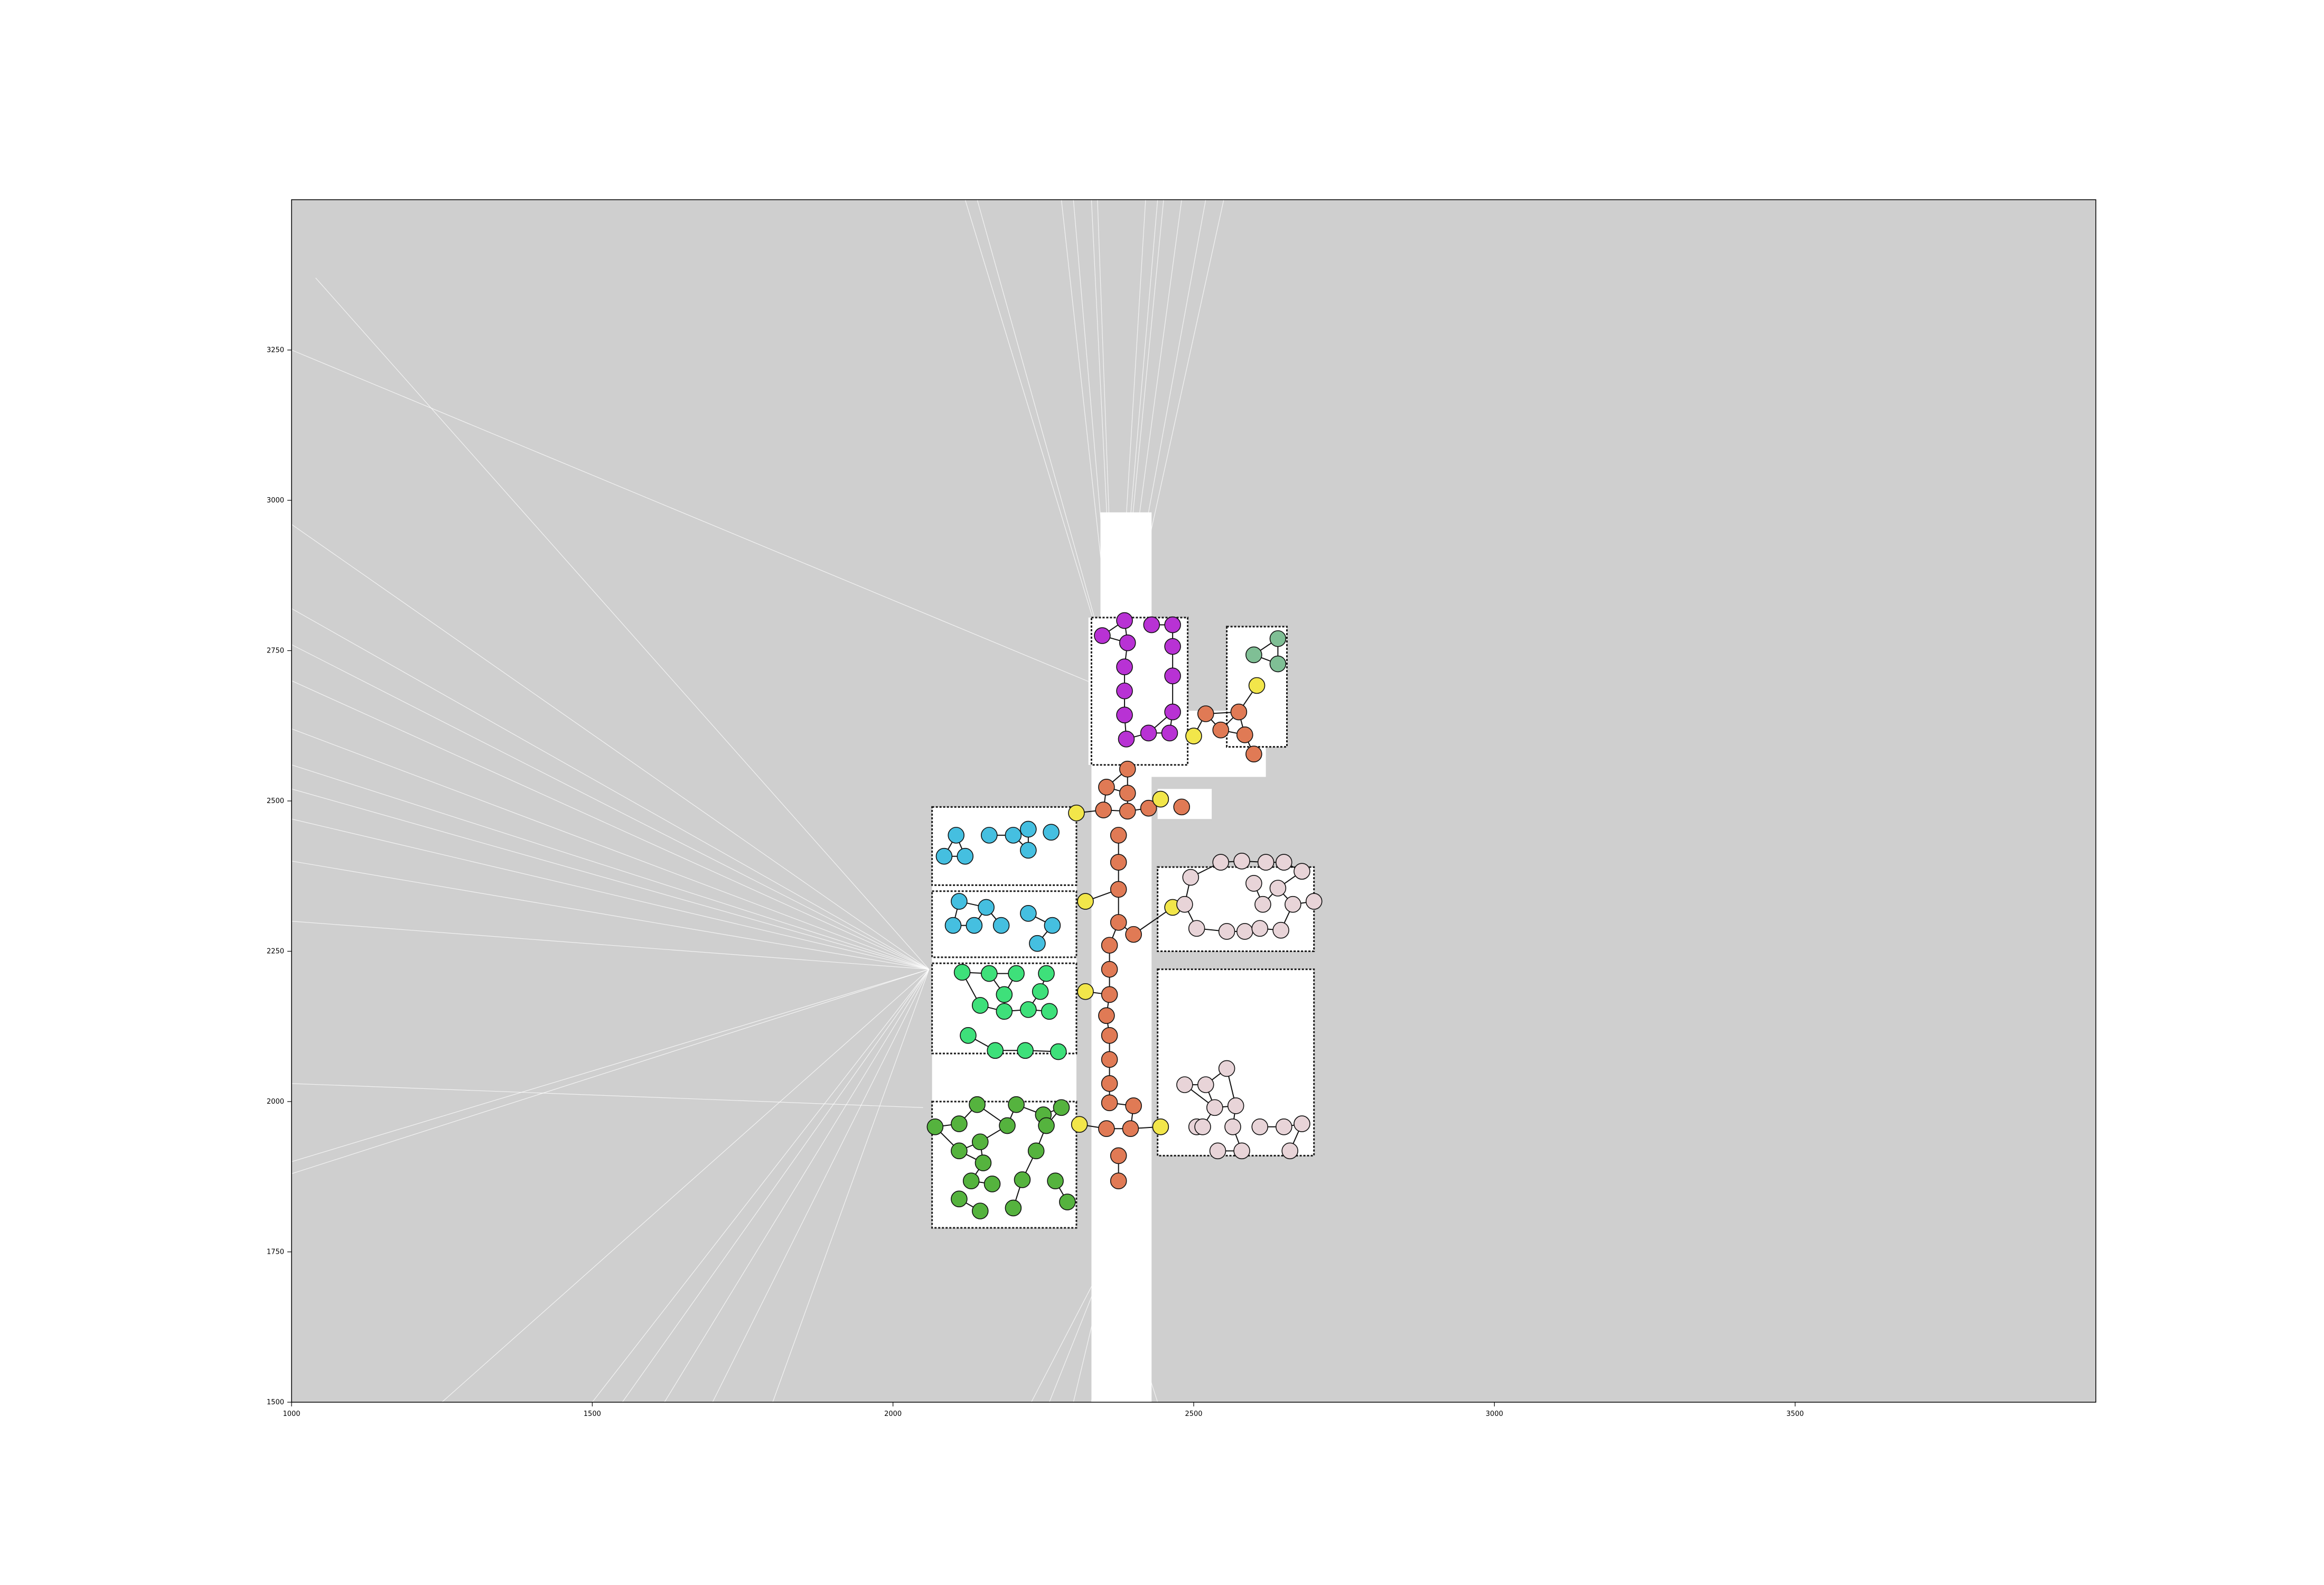 This screenshot has width=2324, height=1585. Describe the element at coordinates (893, 1414) in the screenshot. I see `x-tick-label: 2000` at that location.